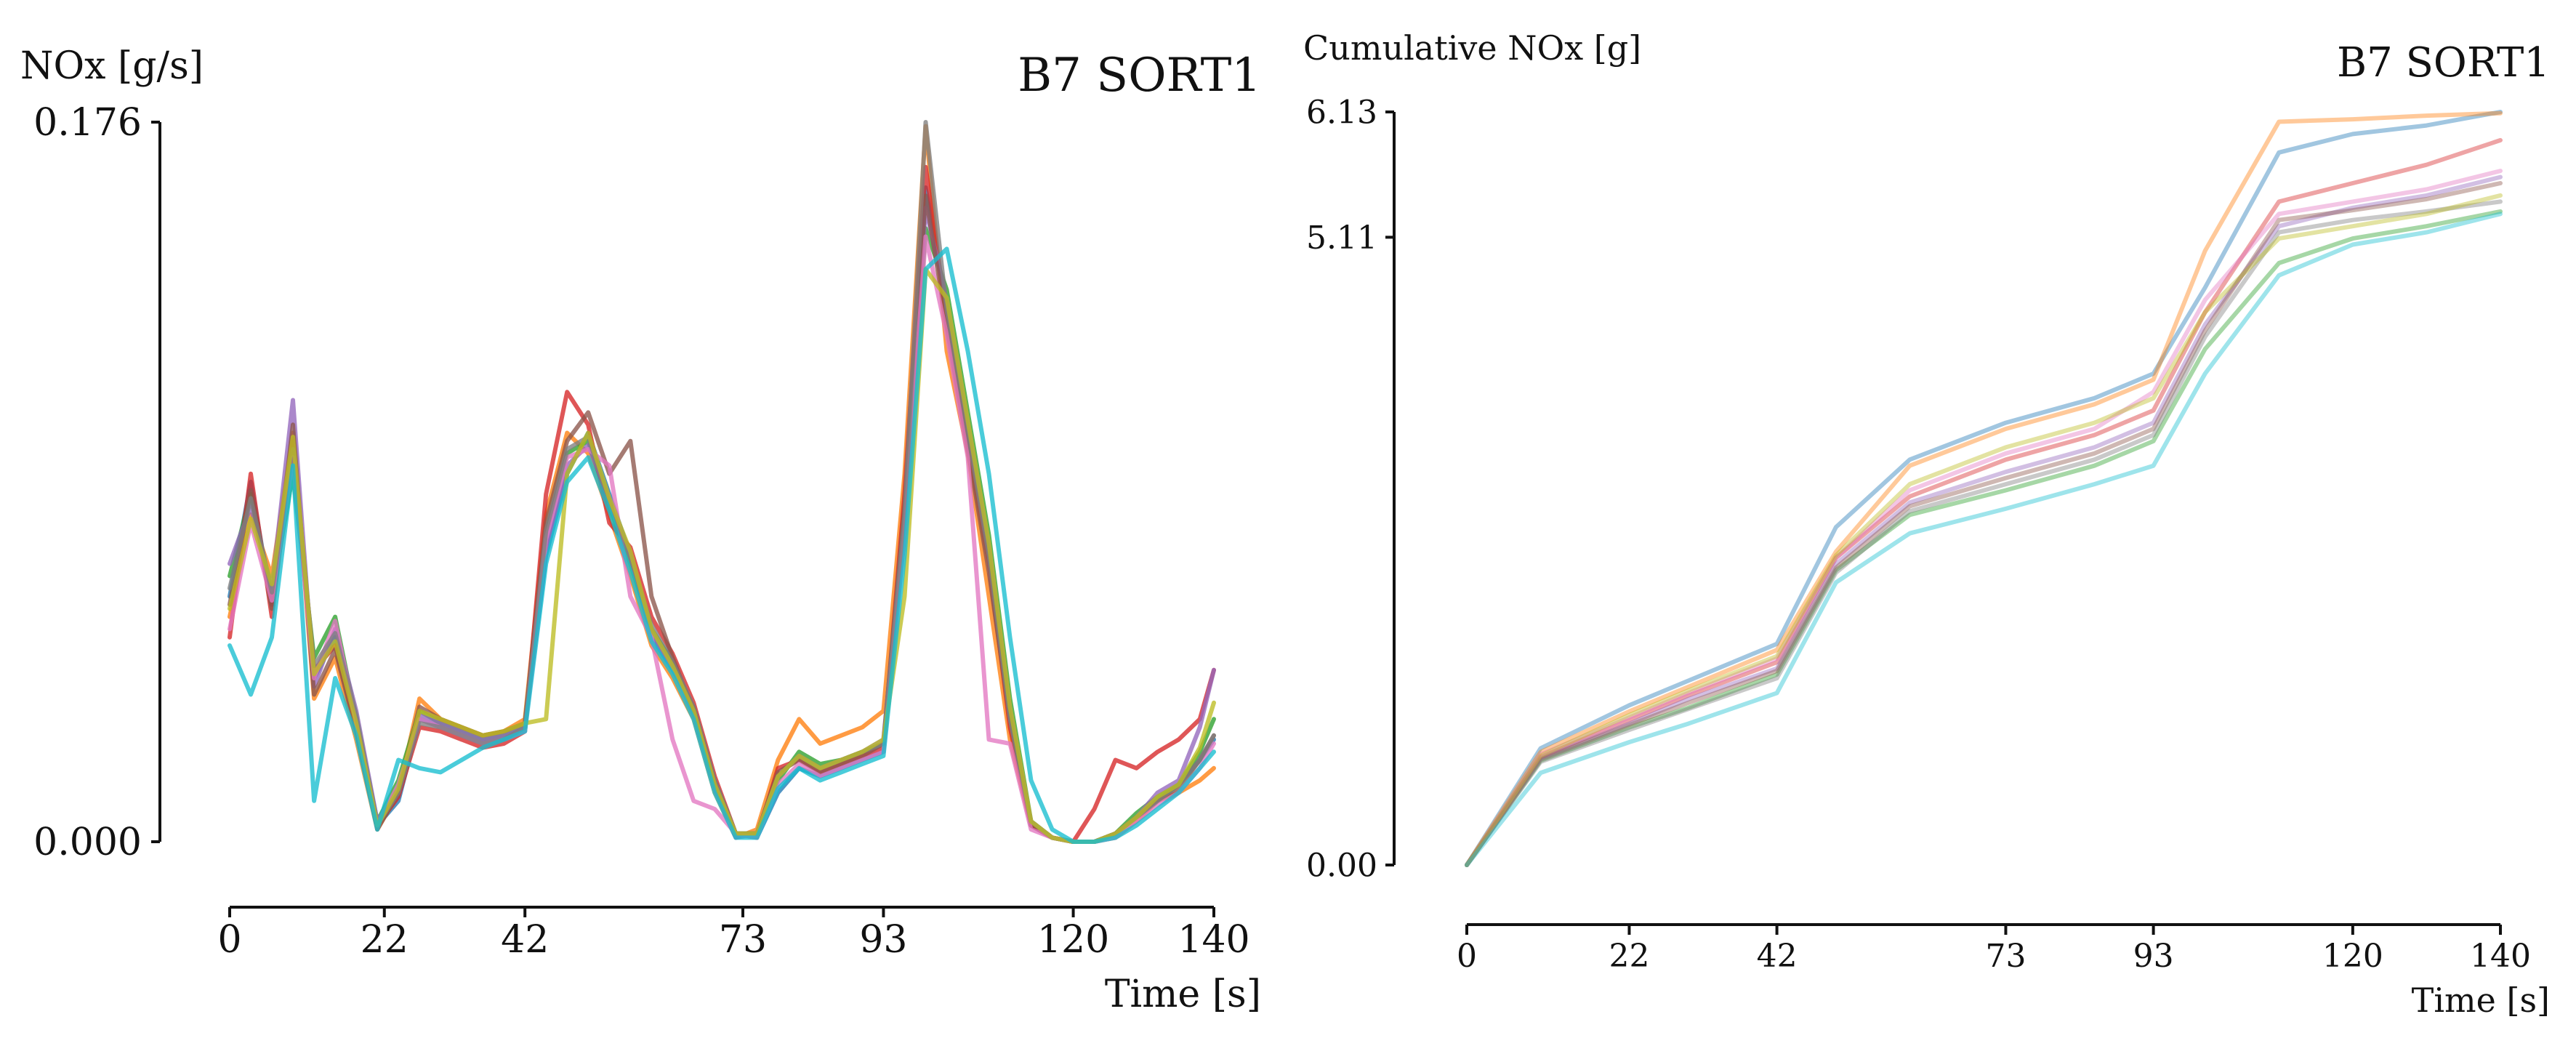 Image resolution: width=2576 pixels, height=1038 pixels. Describe the element at coordinates (96, 482) in the screenshot. I see `y-ticks: 0.000 0.176` at that location.